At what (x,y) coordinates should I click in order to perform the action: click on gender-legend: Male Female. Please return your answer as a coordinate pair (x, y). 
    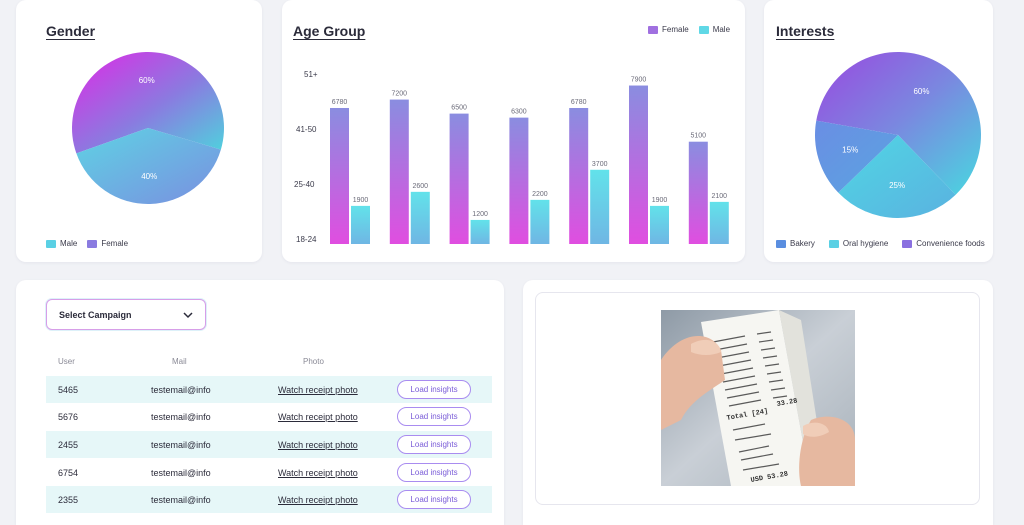
    Looking at the image, I should click on (87, 243).